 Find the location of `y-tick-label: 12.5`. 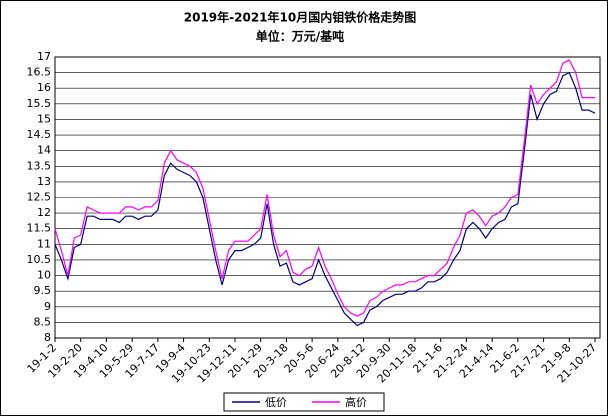

y-tick-label: 12.5 is located at coordinates (39, 197).